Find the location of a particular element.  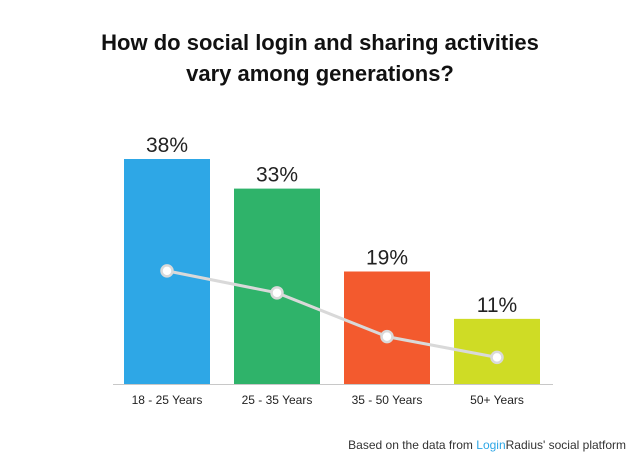

data-label-1: 38% is located at coordinates (167, 145).